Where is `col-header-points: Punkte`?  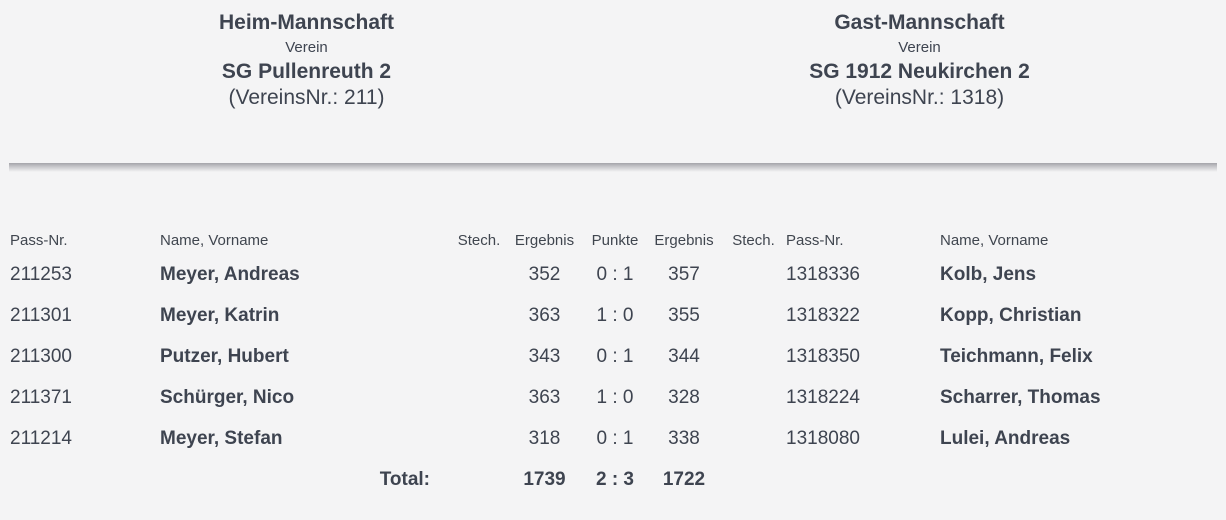
col-header-points: Punkte is located at coordinates (615, 240).